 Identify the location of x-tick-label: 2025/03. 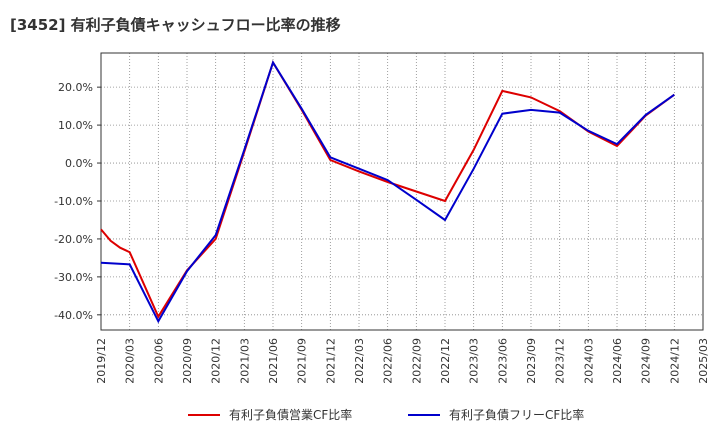
(703, 361).